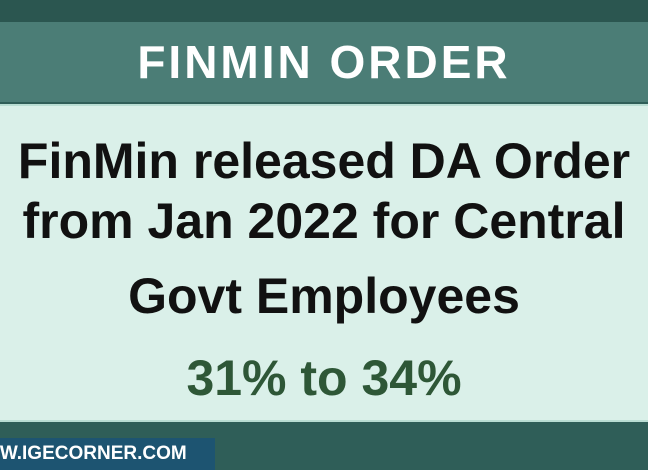  Describe the element at coordinates (324, 296) in the screenshot. I see `body-line: Govt Employees` at that location.